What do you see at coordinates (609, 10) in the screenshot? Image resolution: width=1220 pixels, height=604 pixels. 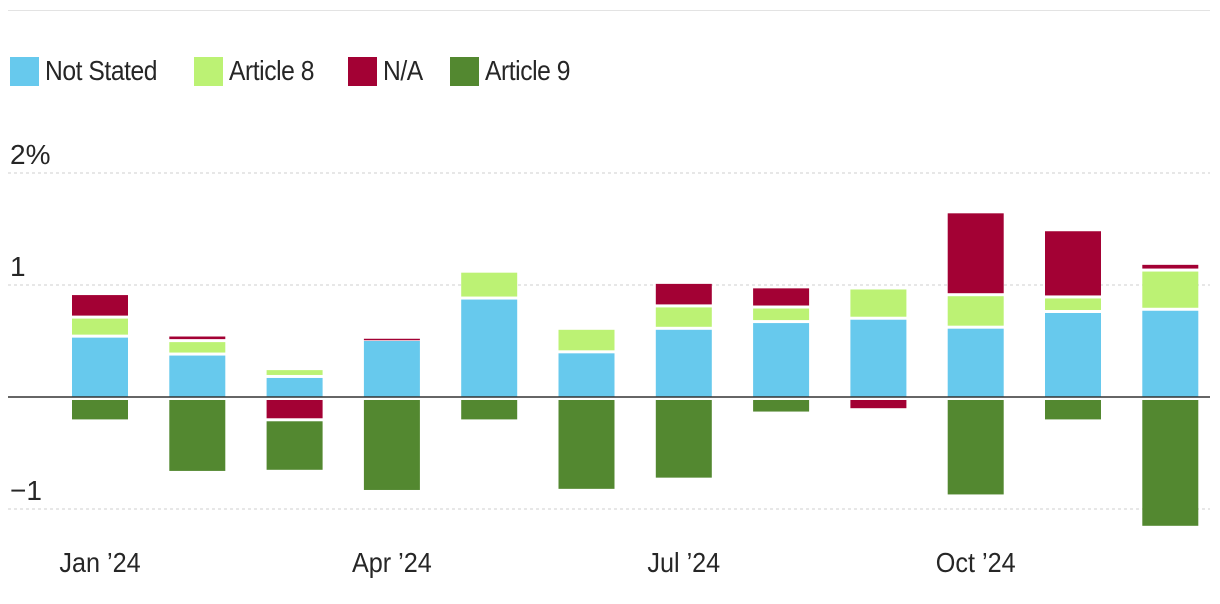 I see `top-divider` at bounding box center [609, 10].